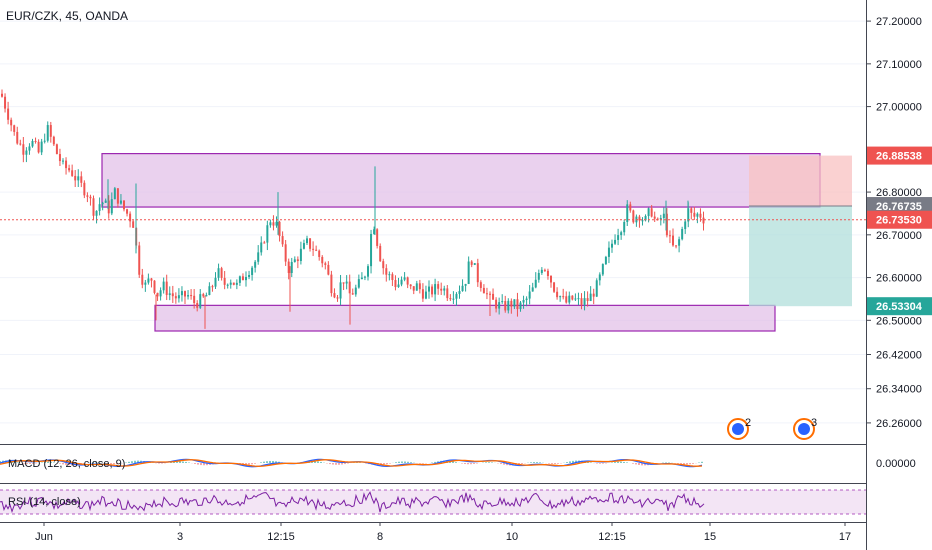  Describe the element at coordinates (351, 463) in the screenshot. I see `macd-signal-line` at that location.